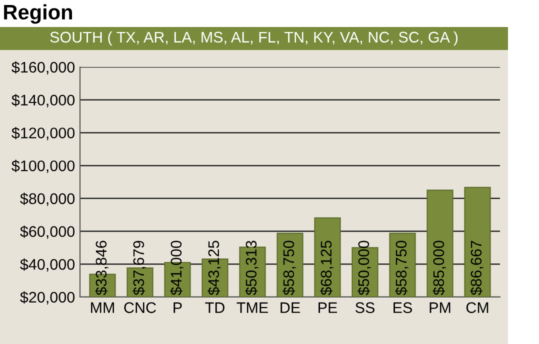  Describe the element at coordinates (252, 307) in the screenshot. I see `x-tick-label: TME` at that location.